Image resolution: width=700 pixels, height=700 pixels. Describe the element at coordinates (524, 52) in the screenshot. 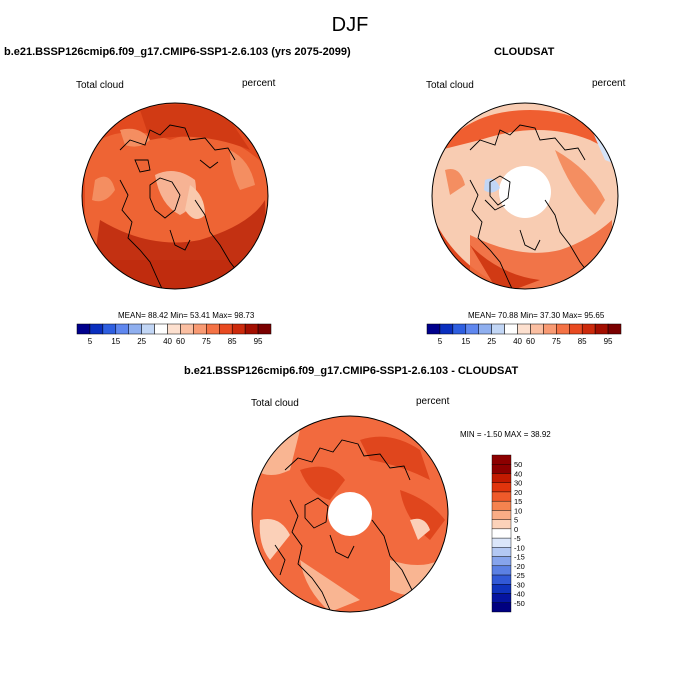

I see `panel2-title: CLOUDSAT` at that location.